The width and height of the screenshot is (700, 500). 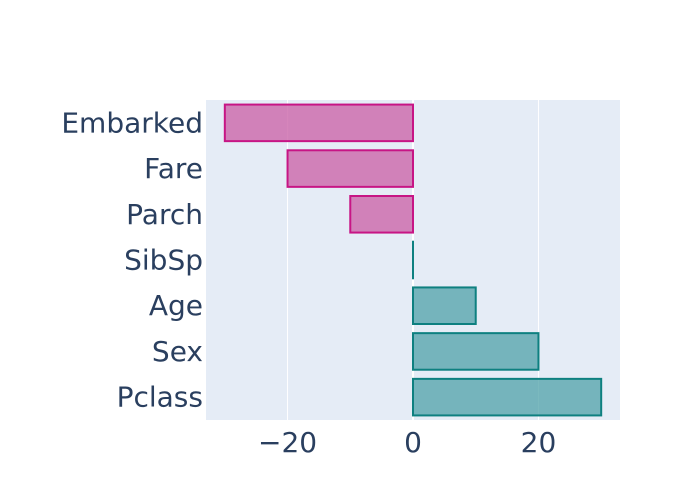 I want to click on y-axis-tick-labels: Embarked Fare Parch SibSp Age Sex Pclass, so click(x=132, y=259).